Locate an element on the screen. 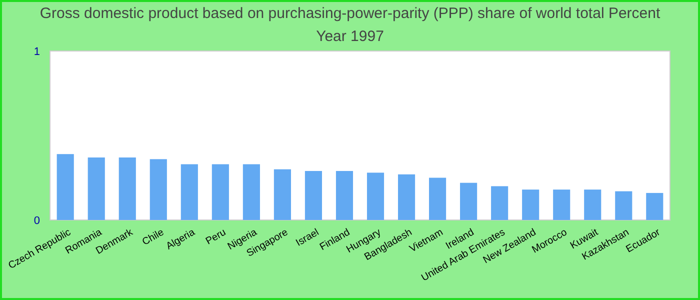 Image resolution: width=700 pixels, height=300 pixels. y-tick-label: 1 is located at coordinates (37, 52).